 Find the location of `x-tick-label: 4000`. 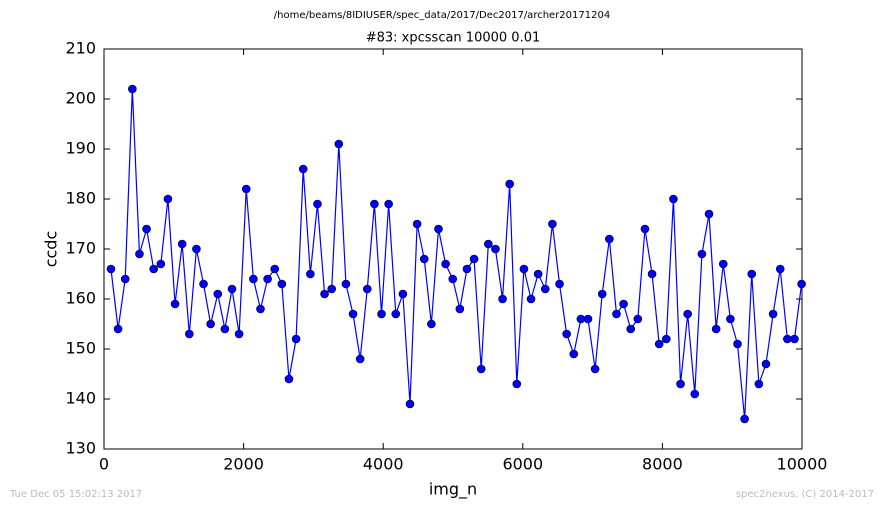

x-tick-label: 4000 is located at coordinates (383, 464).